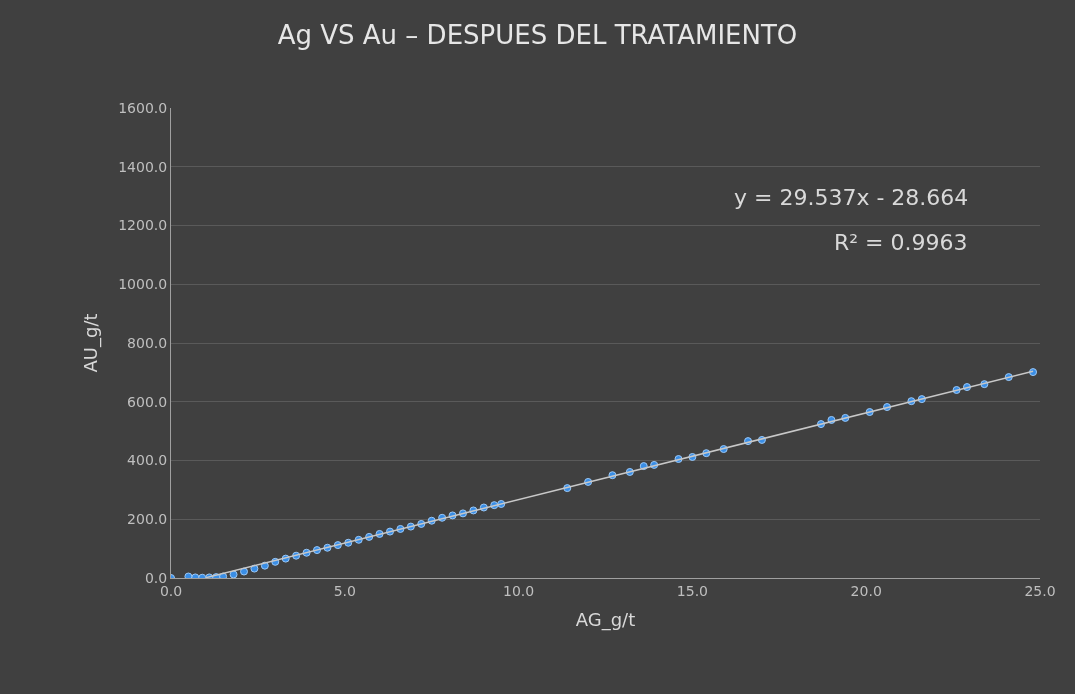  Describe the element at coordinates (91, 343) in the screenshot. I see `y-axis-title: AU_g/t` at that location.